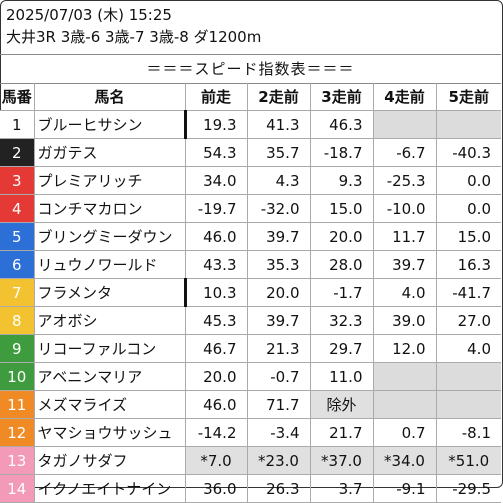  Describe the element at coordinates (216, 404) in the screenshot. I see `speed-index-cell: 46.0` at that location.